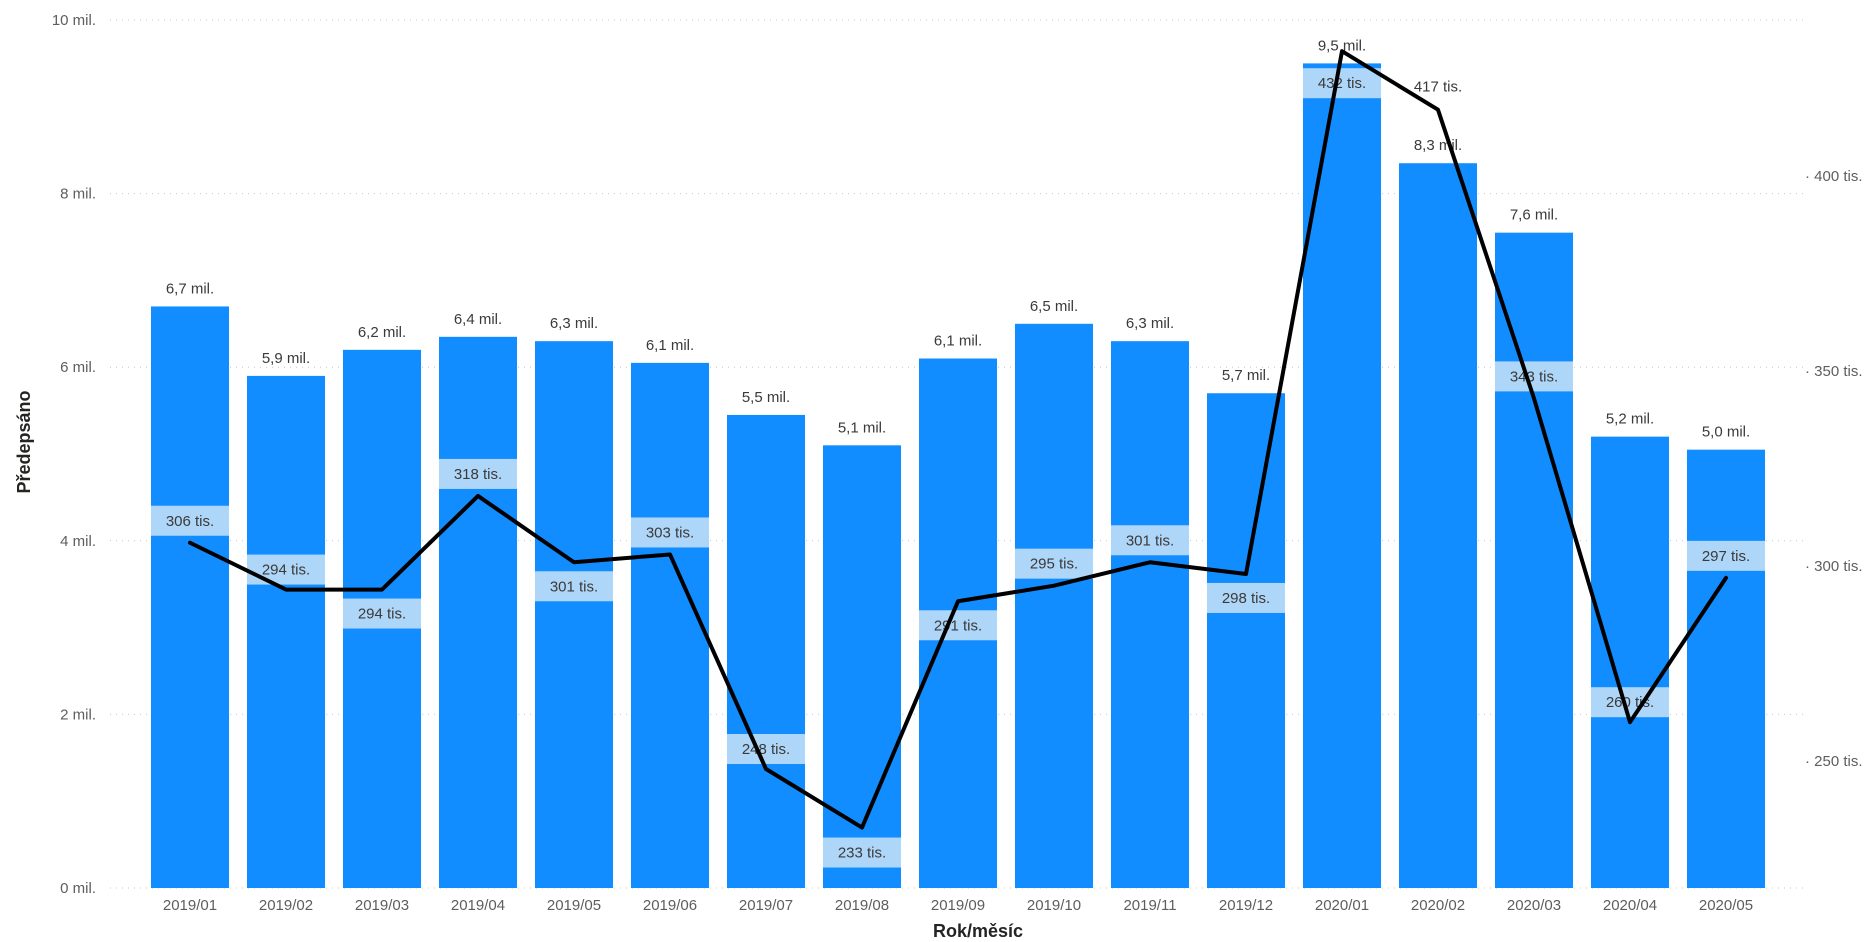  Describe the element at coordinates (78, 541) in the screenshot. I see `y-left-tick-label: 4 mil.` at that location.